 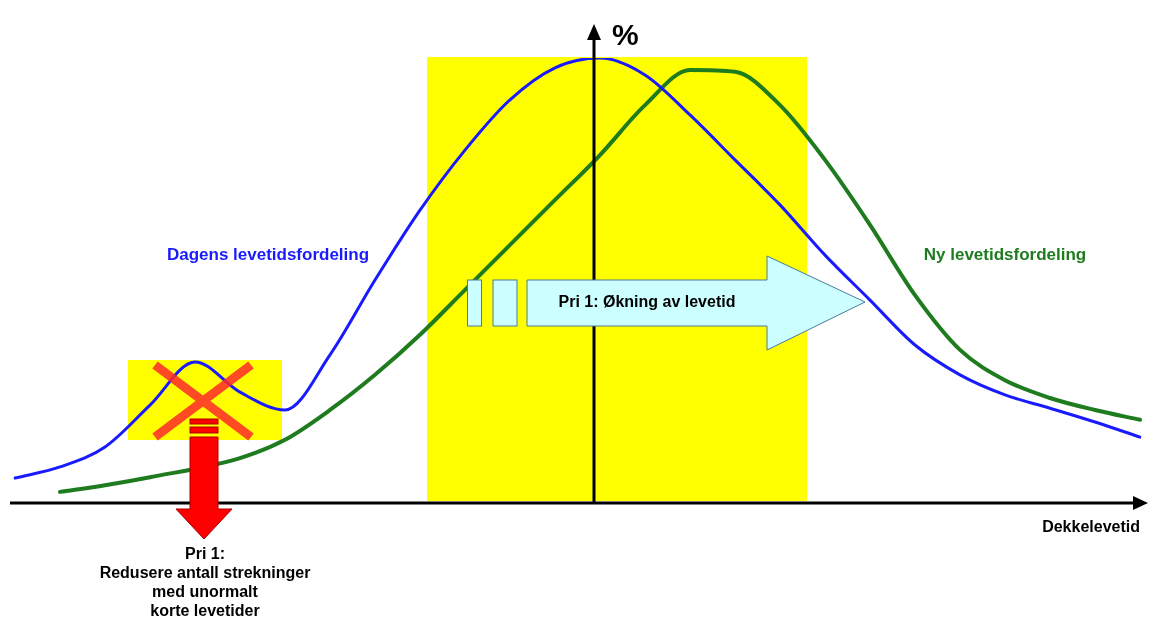 What do you see at coordinates (1091, 526) in the screenshot?
I see `x-axis-title: Dekkelevetid` at bounding box center [1091, 526].